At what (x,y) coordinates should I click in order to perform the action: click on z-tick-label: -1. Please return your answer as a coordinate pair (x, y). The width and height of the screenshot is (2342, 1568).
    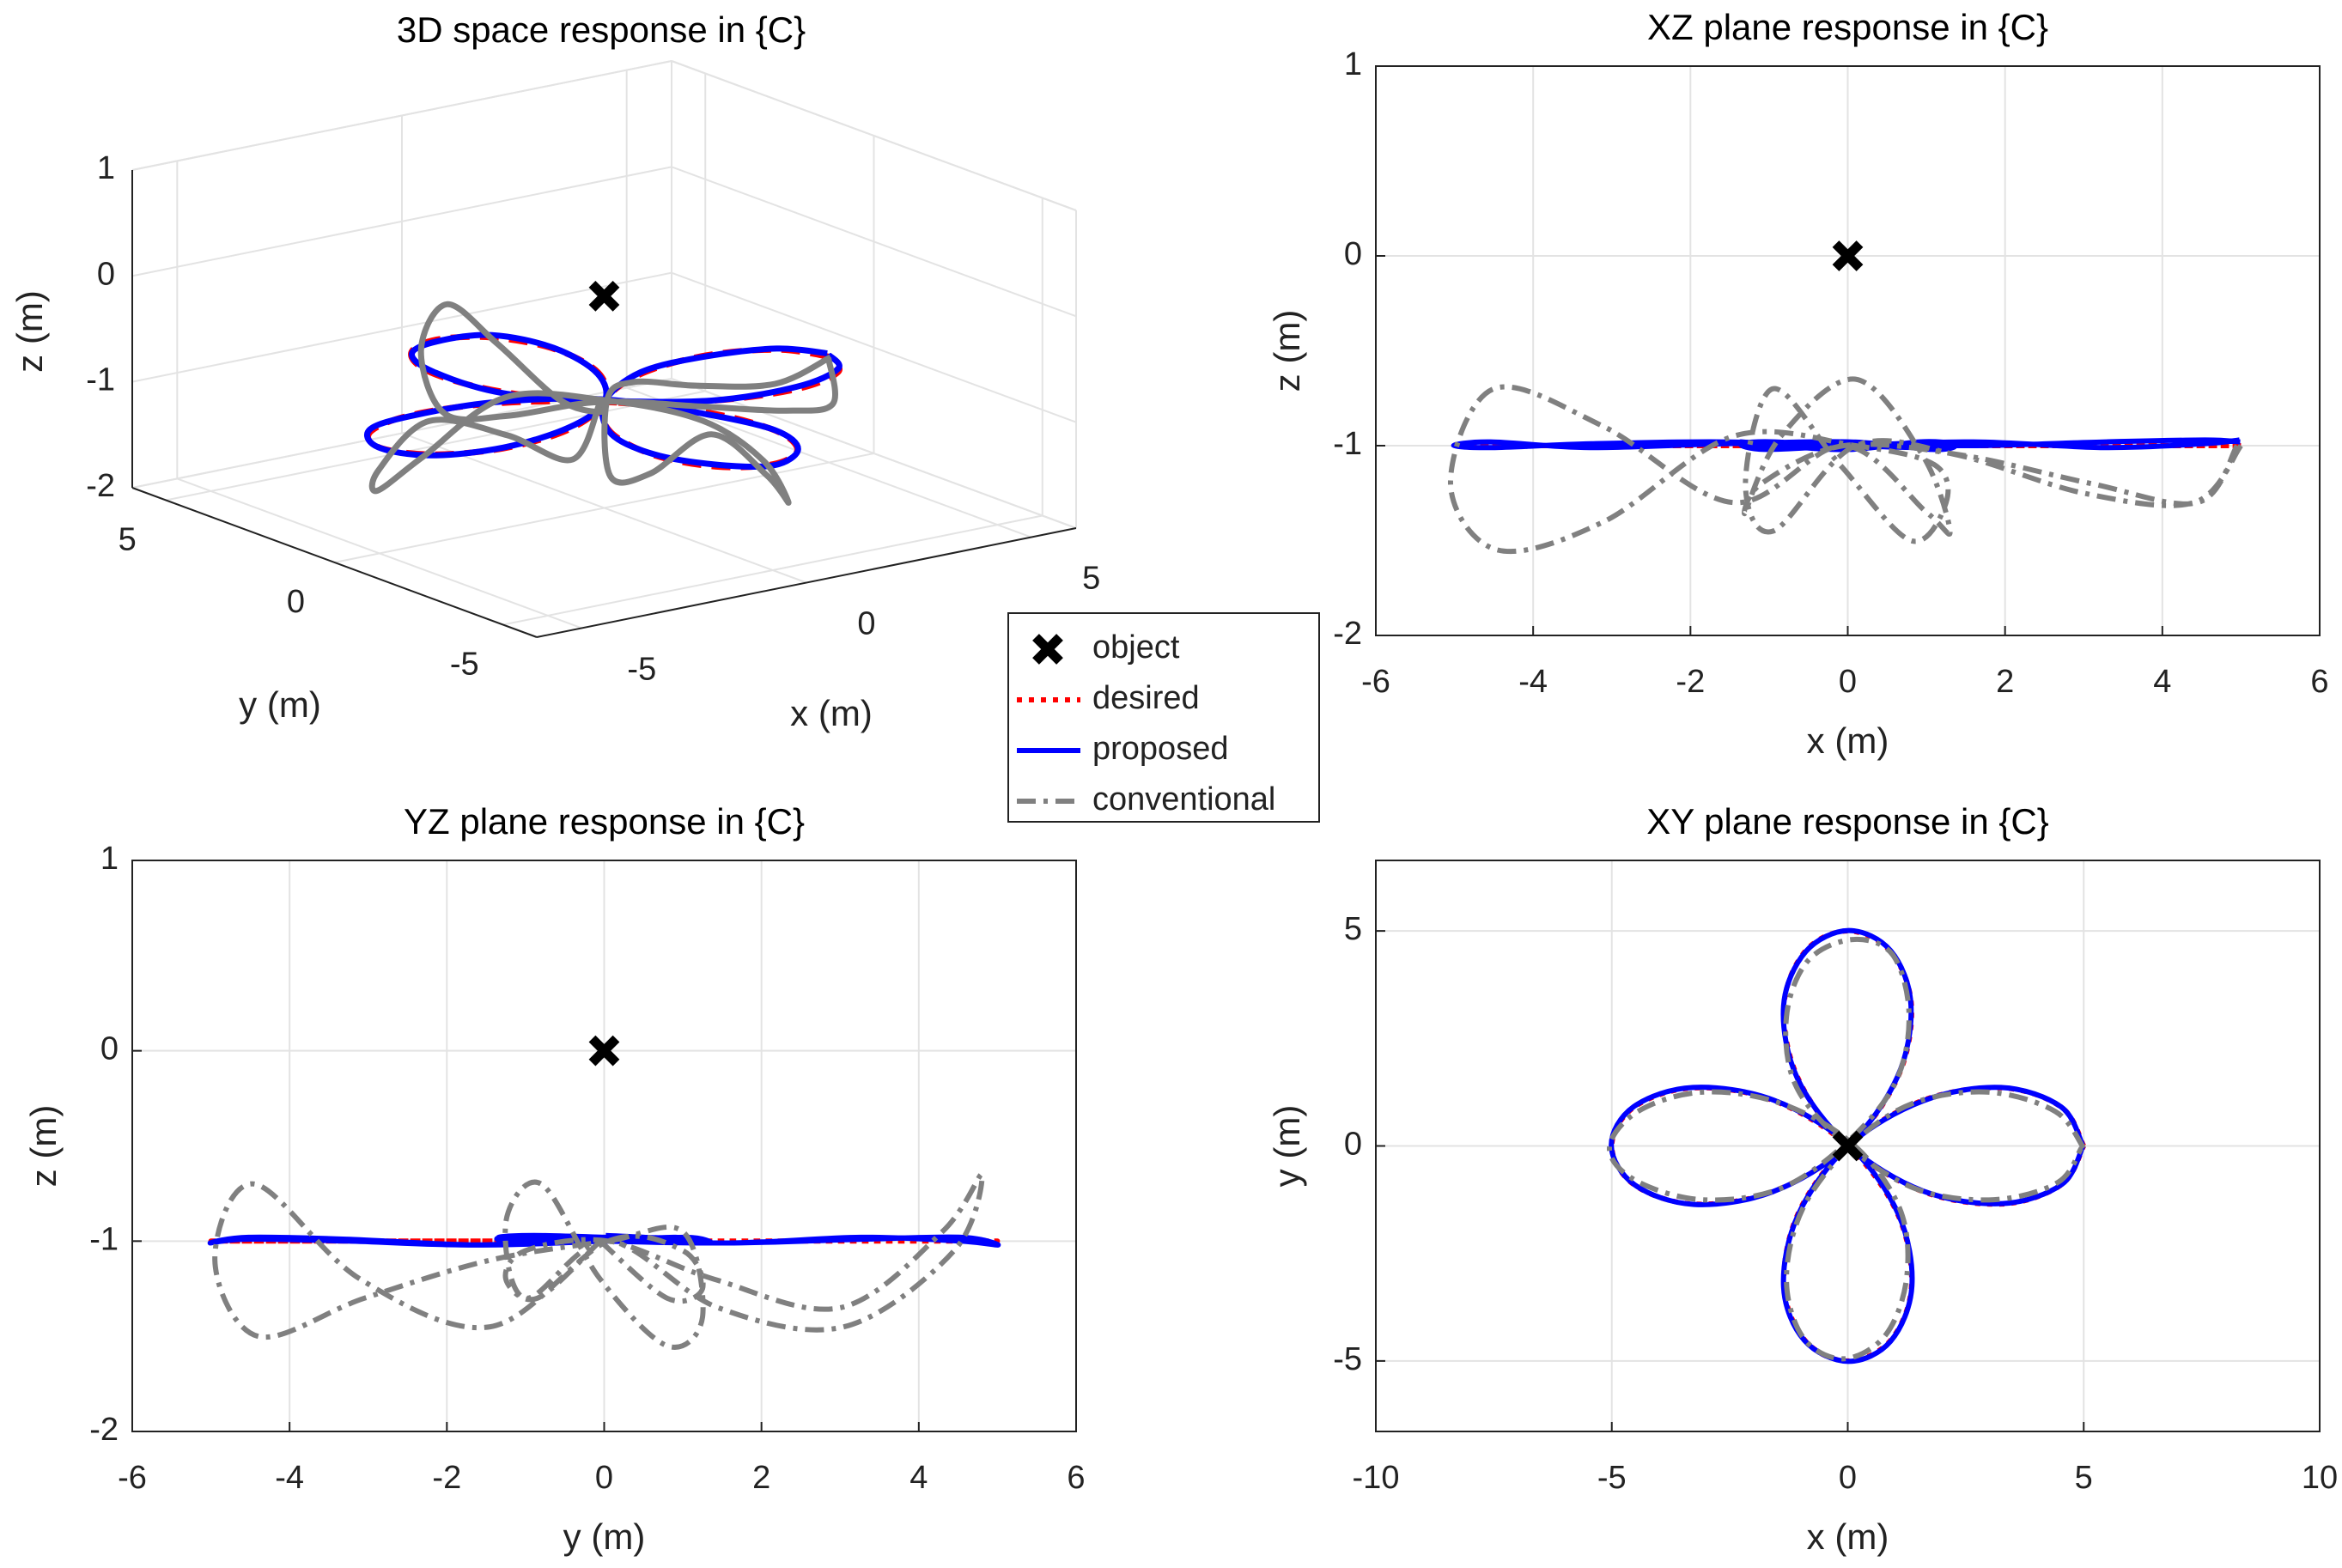
    Looking at the image, I should click on (100, 380).